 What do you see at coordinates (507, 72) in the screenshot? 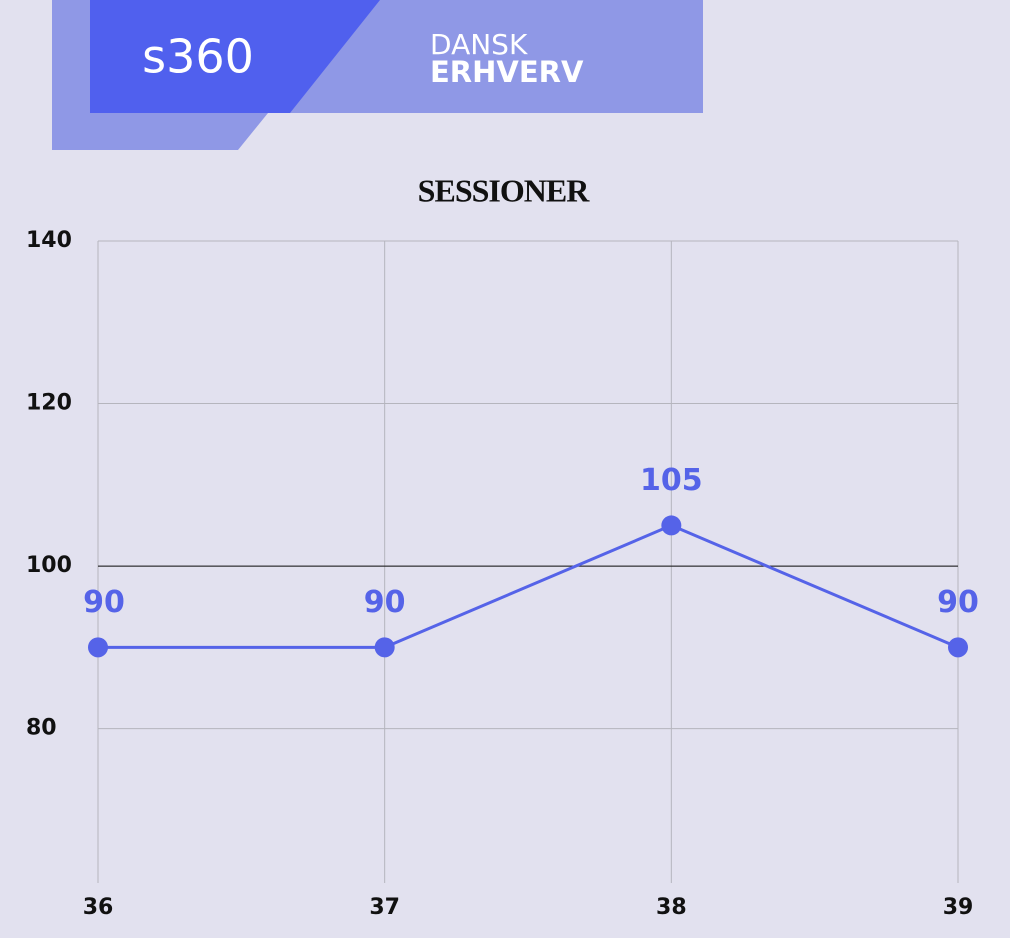
I see `logo-partner-bottom: ERHVERV` at bounding box center [507, 72].